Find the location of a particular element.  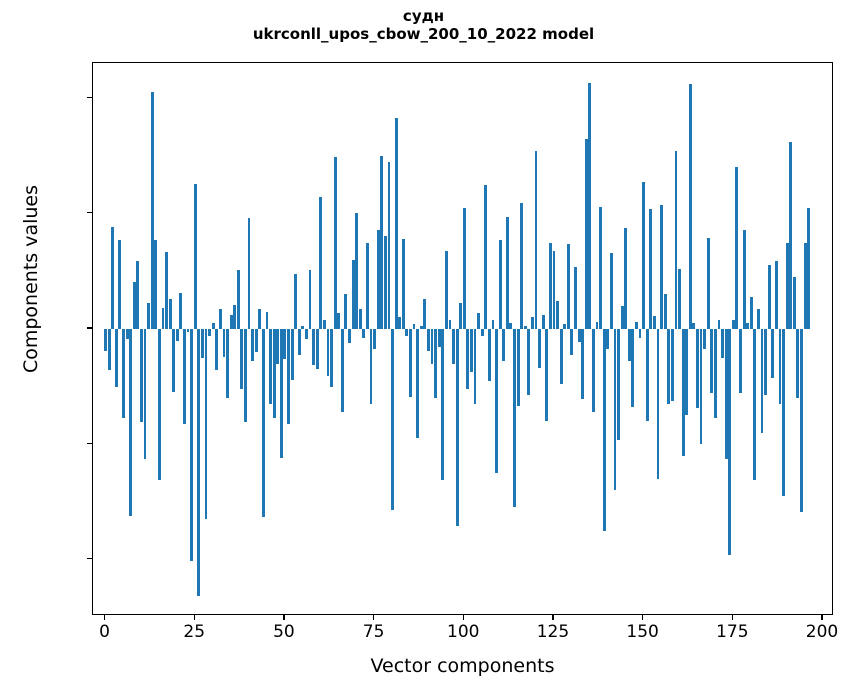

chart-title-line-1: судн is located at coordinates (423, 16).